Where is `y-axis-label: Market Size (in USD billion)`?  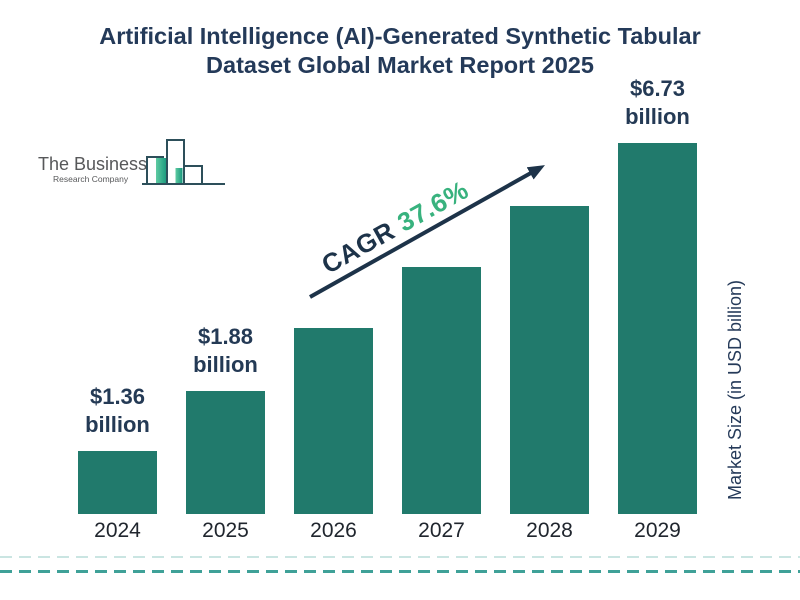
y-axis-label: Market Size (in USD billion) is located at coordinates (735, 390).